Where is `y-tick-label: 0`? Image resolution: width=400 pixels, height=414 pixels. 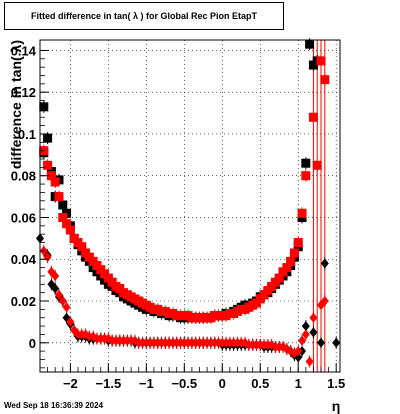 y-tick-label: 0 is located at coordinates (32, 343).